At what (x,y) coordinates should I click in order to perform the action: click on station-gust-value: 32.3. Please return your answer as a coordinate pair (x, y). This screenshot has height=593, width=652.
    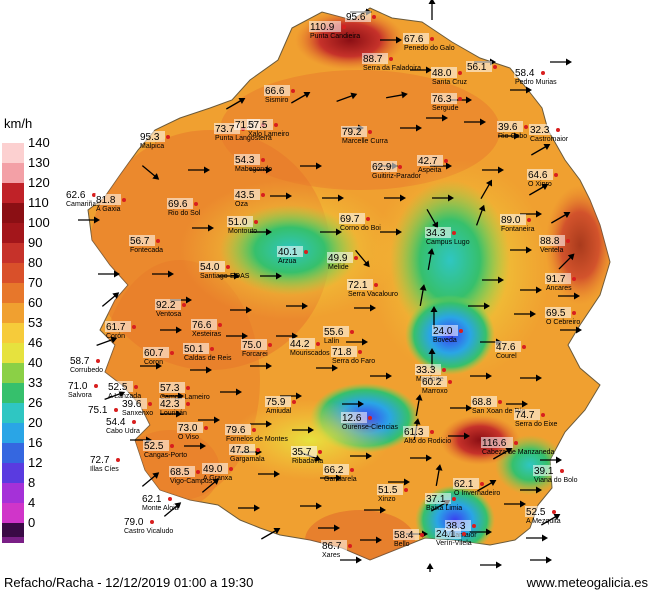
    Looking at the image, I should click on (540, 130).